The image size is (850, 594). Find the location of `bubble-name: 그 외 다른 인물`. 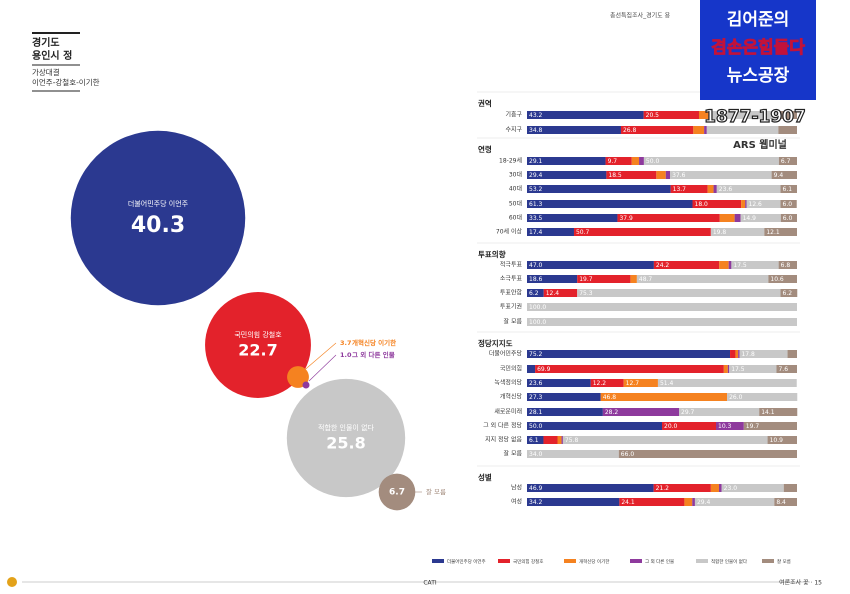

bubble-name: 그 외 다른 인물 is located at coordinates (373, 354).